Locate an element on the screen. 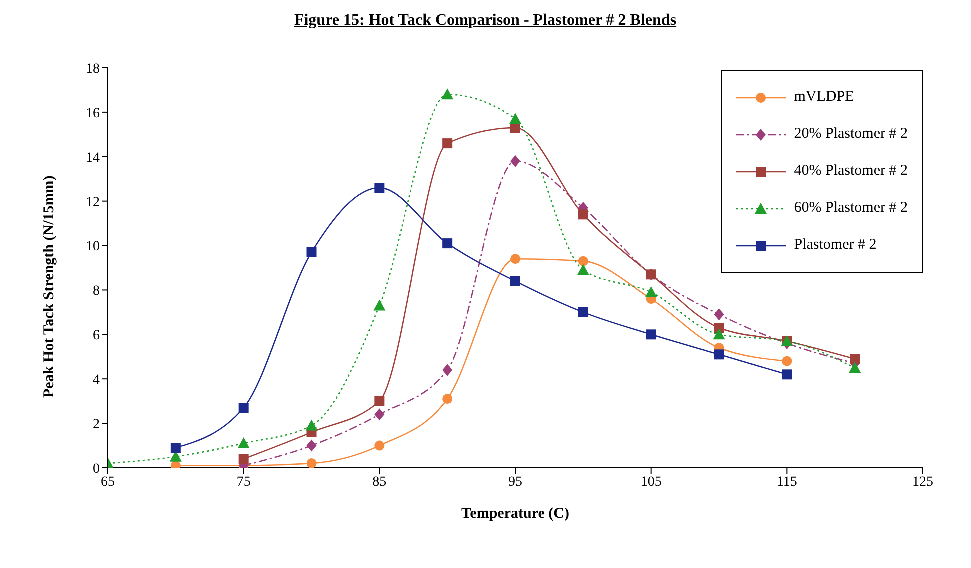  x-tick-label: 105 is located at coordinates (651, 482).